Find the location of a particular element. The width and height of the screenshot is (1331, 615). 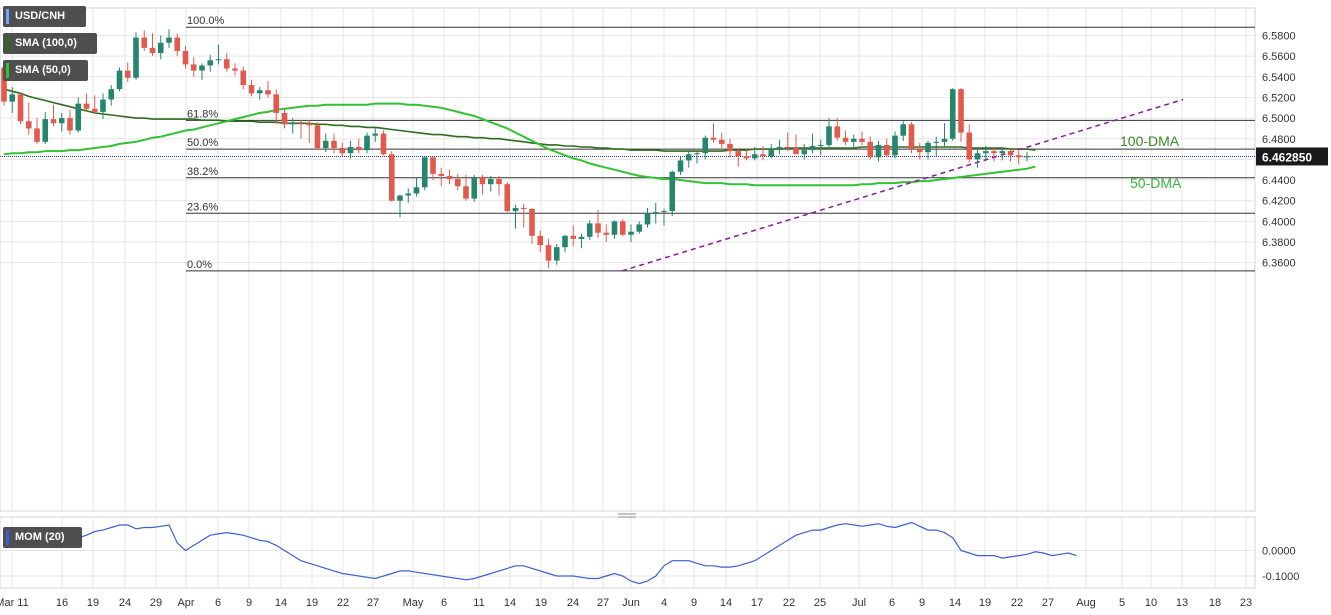

price-tick-label: 6.5600 is located at coordinates (1279, 57).